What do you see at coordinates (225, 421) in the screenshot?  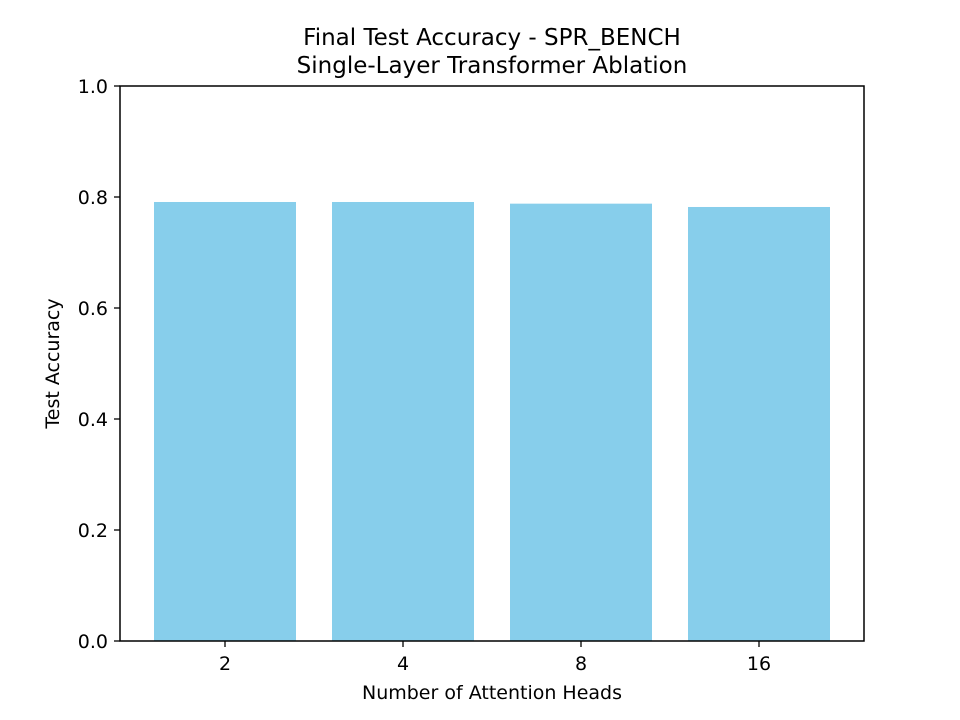 I see `bar-2-heads` at bounding box center [225, 421].